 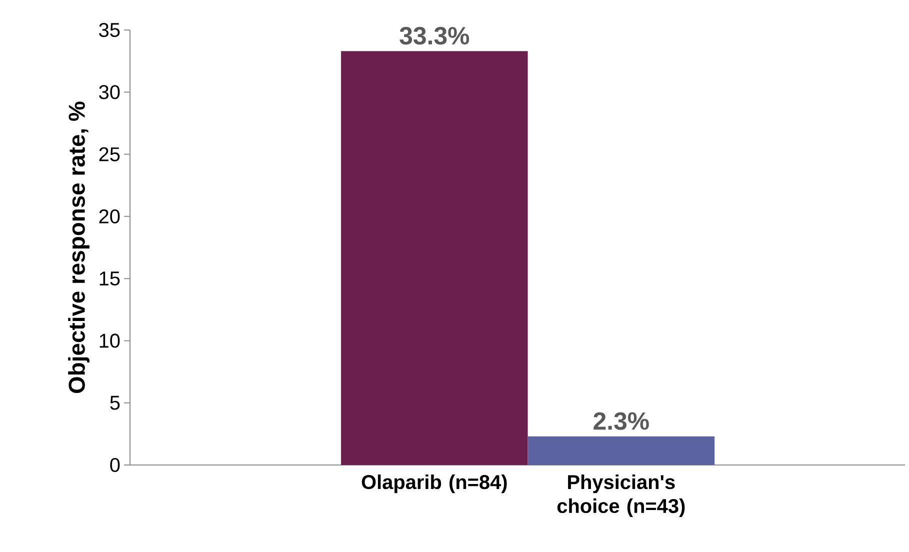 I want to click on y-tick-label: 0, so click(x=115, y=465).